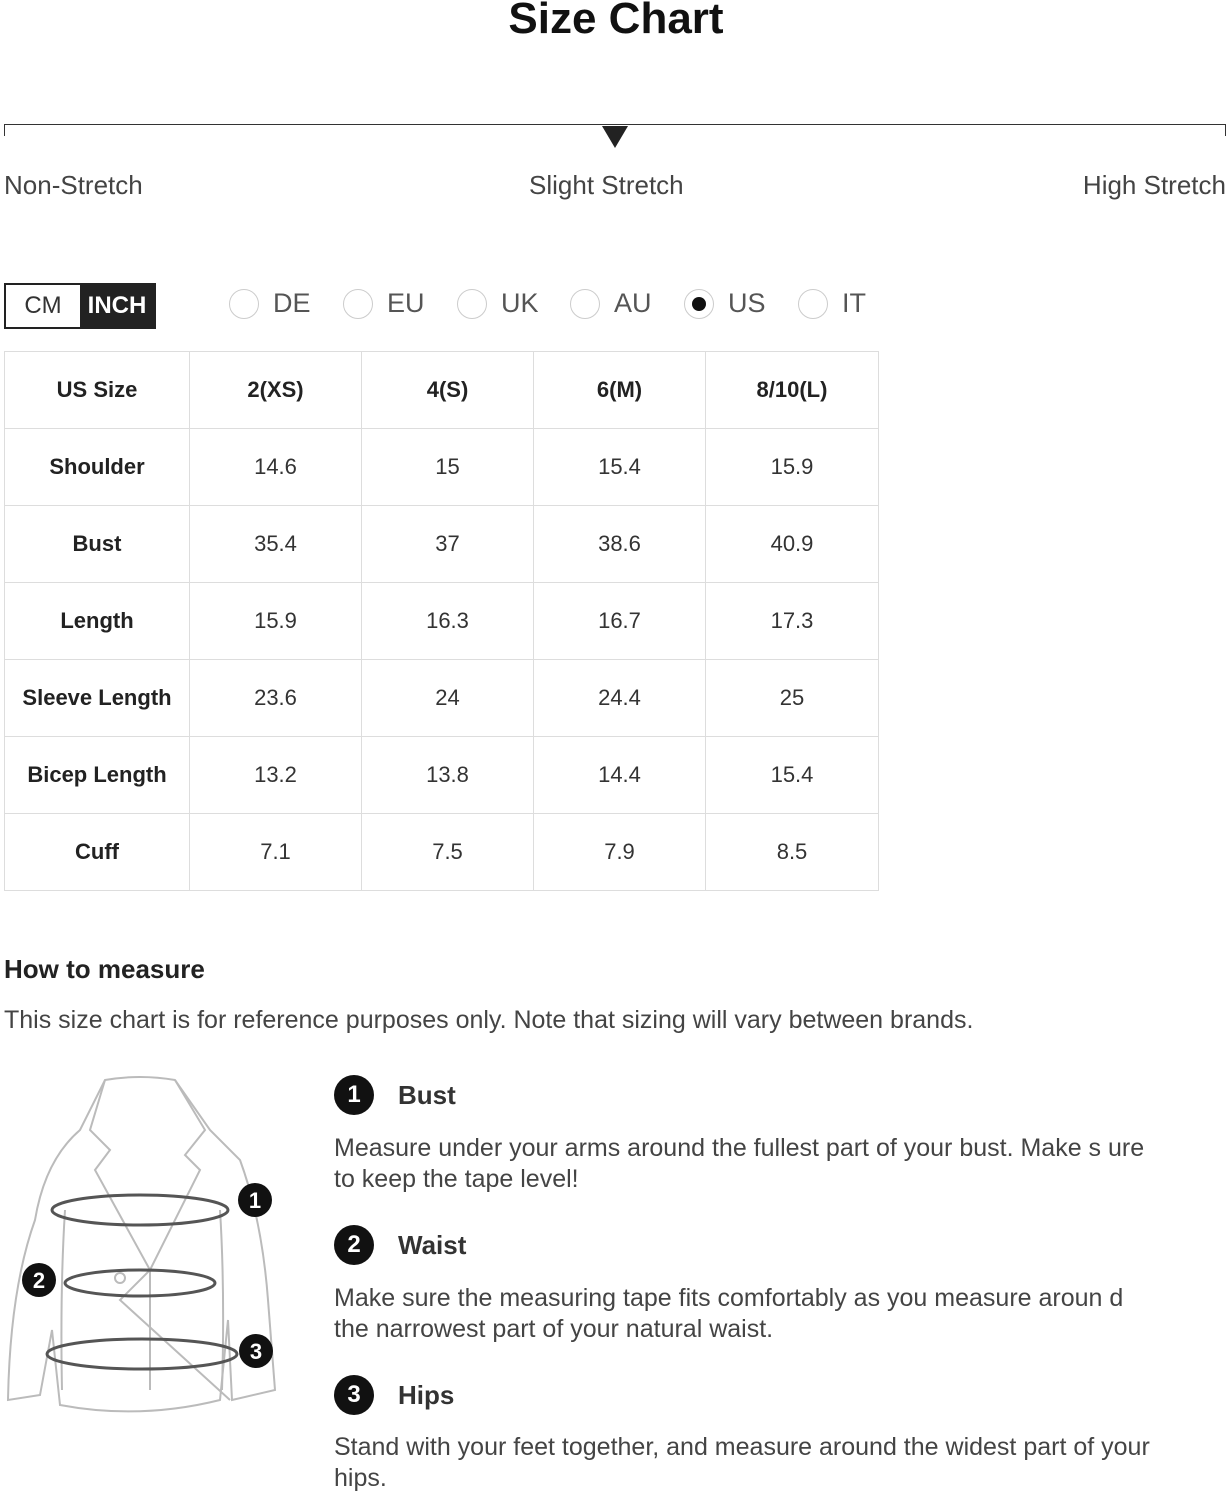  Describe the element at coordinates (619, 544) in the screenshot. I see `table-cell: 38.6` at that location.